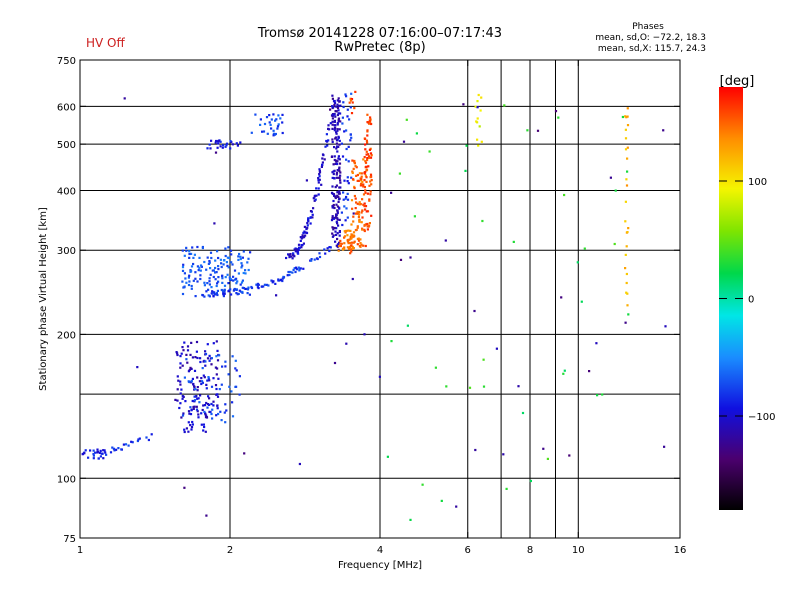 The height and width of the screenshot is (600, 800). I want to click on x-tick-label: 4, so click(380, 550).